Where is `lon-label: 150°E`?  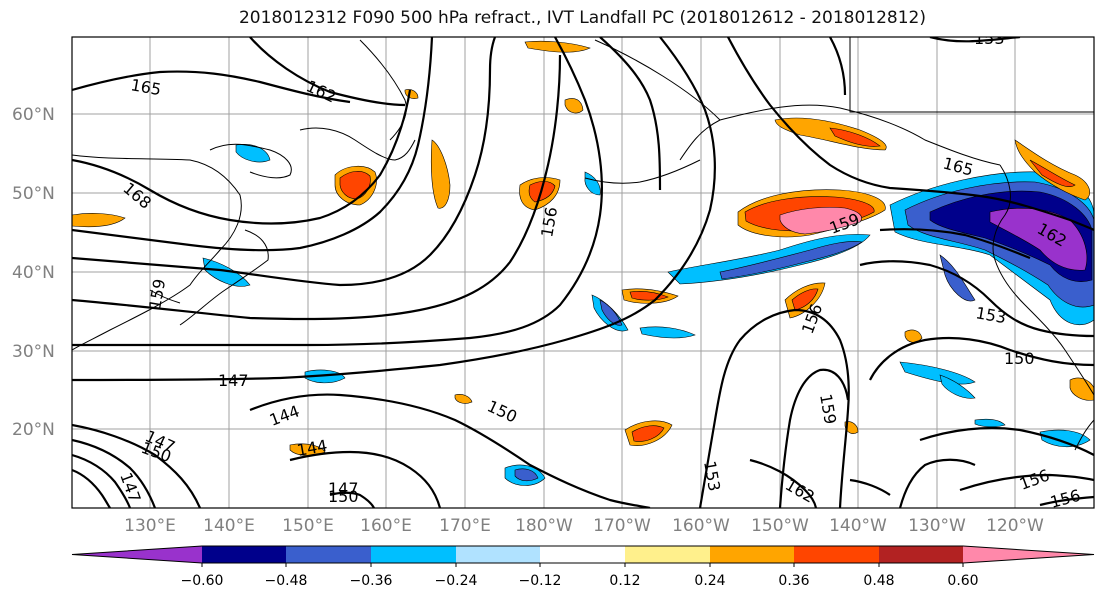
lon-label: 150°E is located at coordinates (308, 526).